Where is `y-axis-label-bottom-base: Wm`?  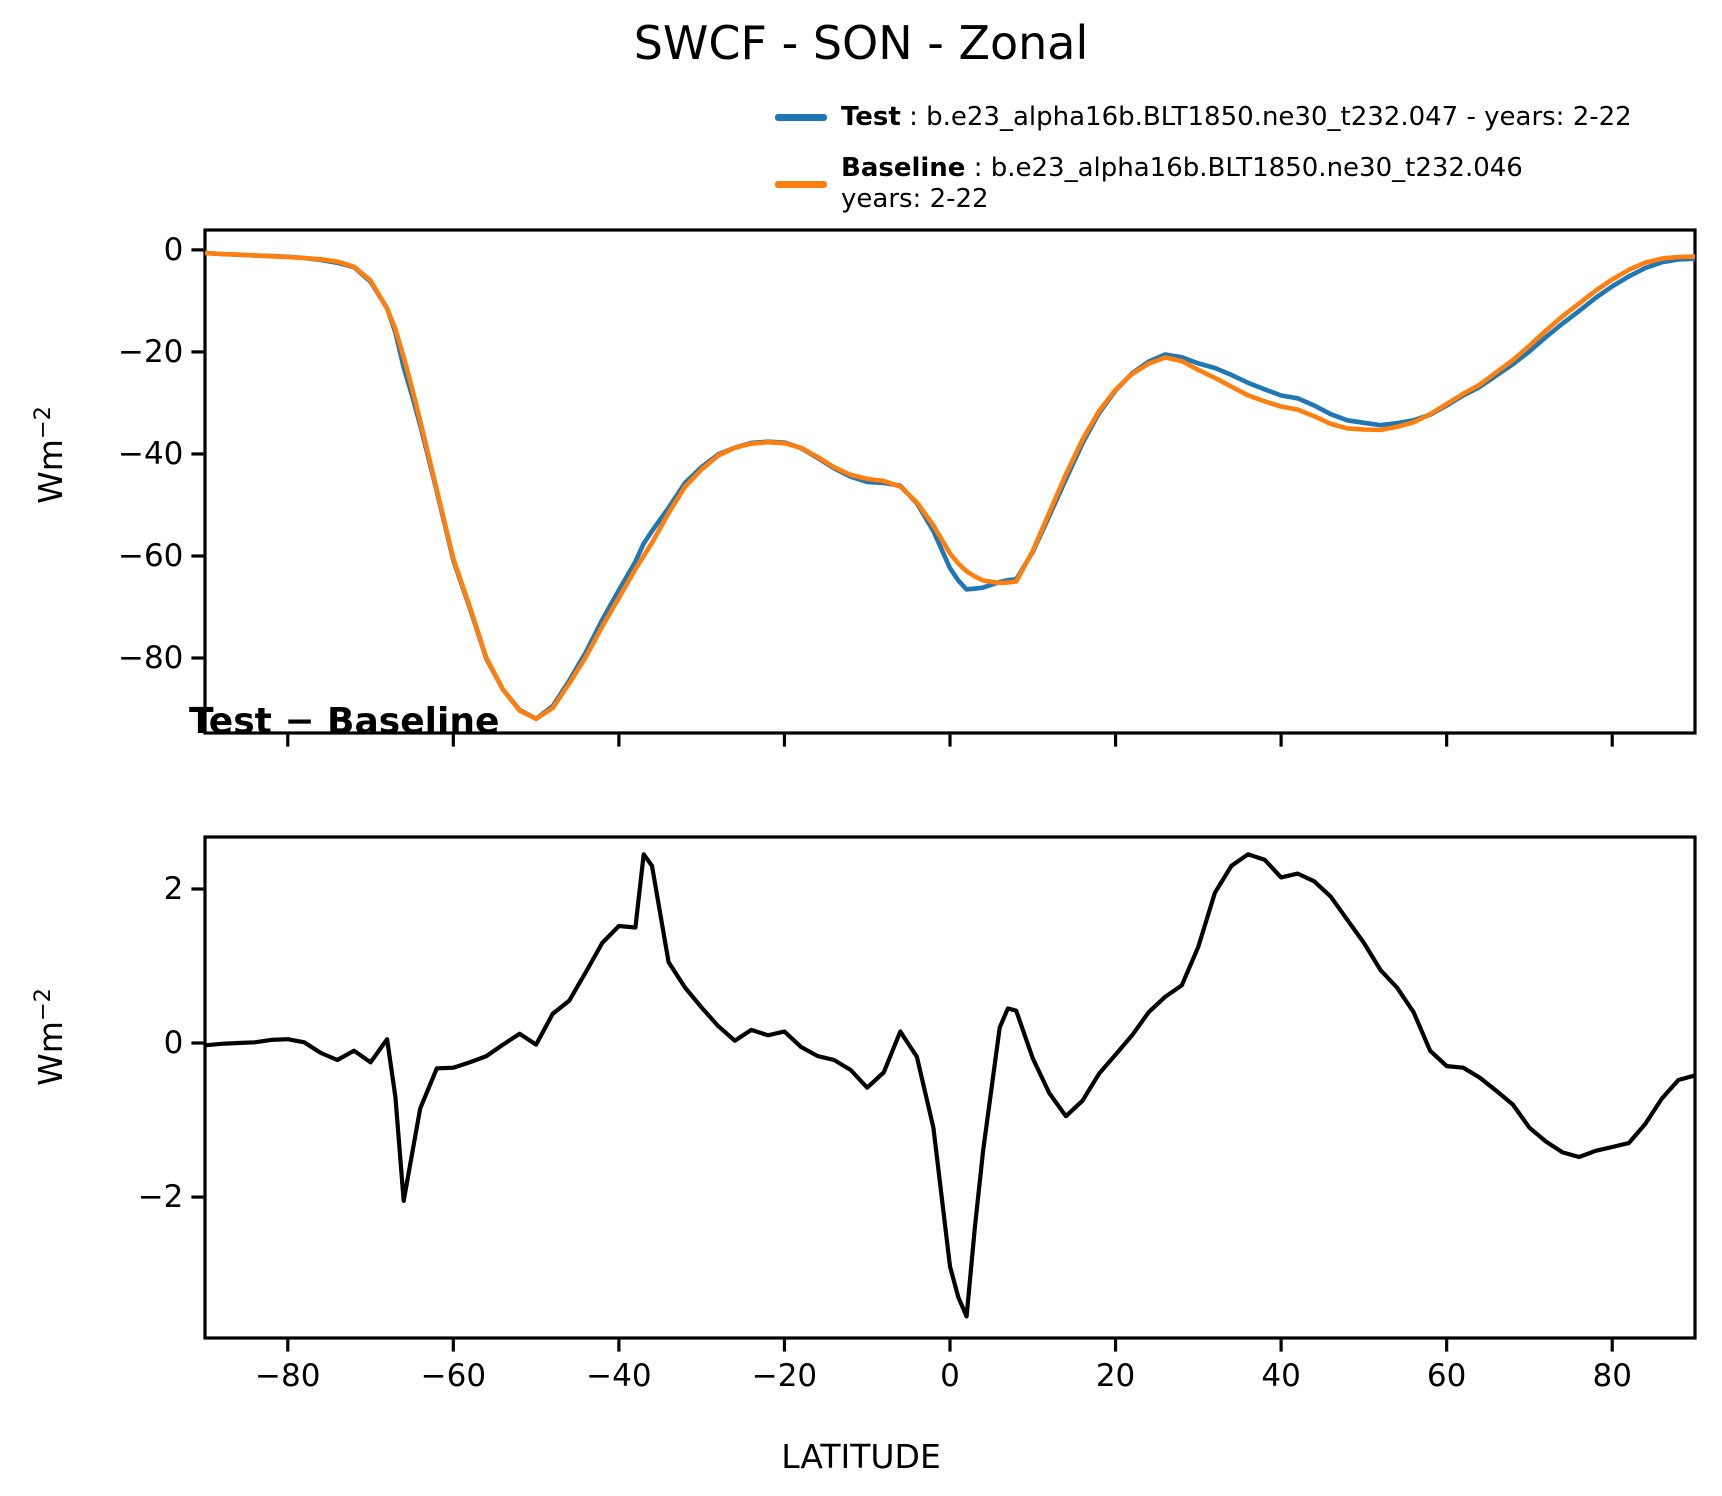
y-axis-label-bottom-base: Wm is located at coordinates (51, 1053).